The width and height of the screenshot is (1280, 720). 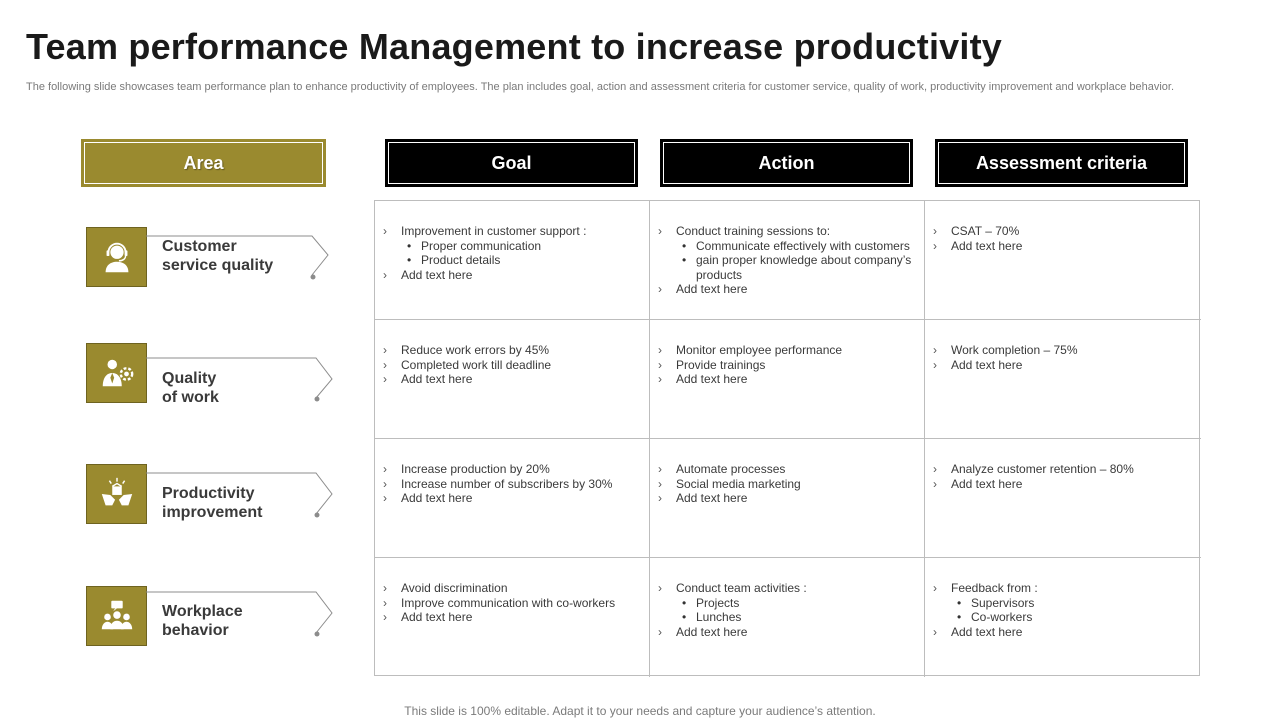 I want to click on header-action: Action, so click(x=786, y=163).